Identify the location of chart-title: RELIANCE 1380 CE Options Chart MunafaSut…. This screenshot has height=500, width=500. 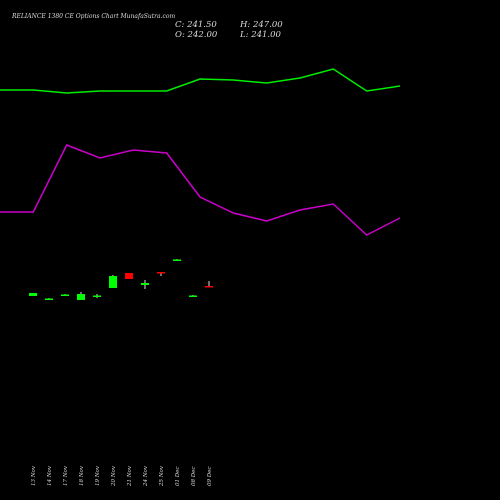
(93, 16).